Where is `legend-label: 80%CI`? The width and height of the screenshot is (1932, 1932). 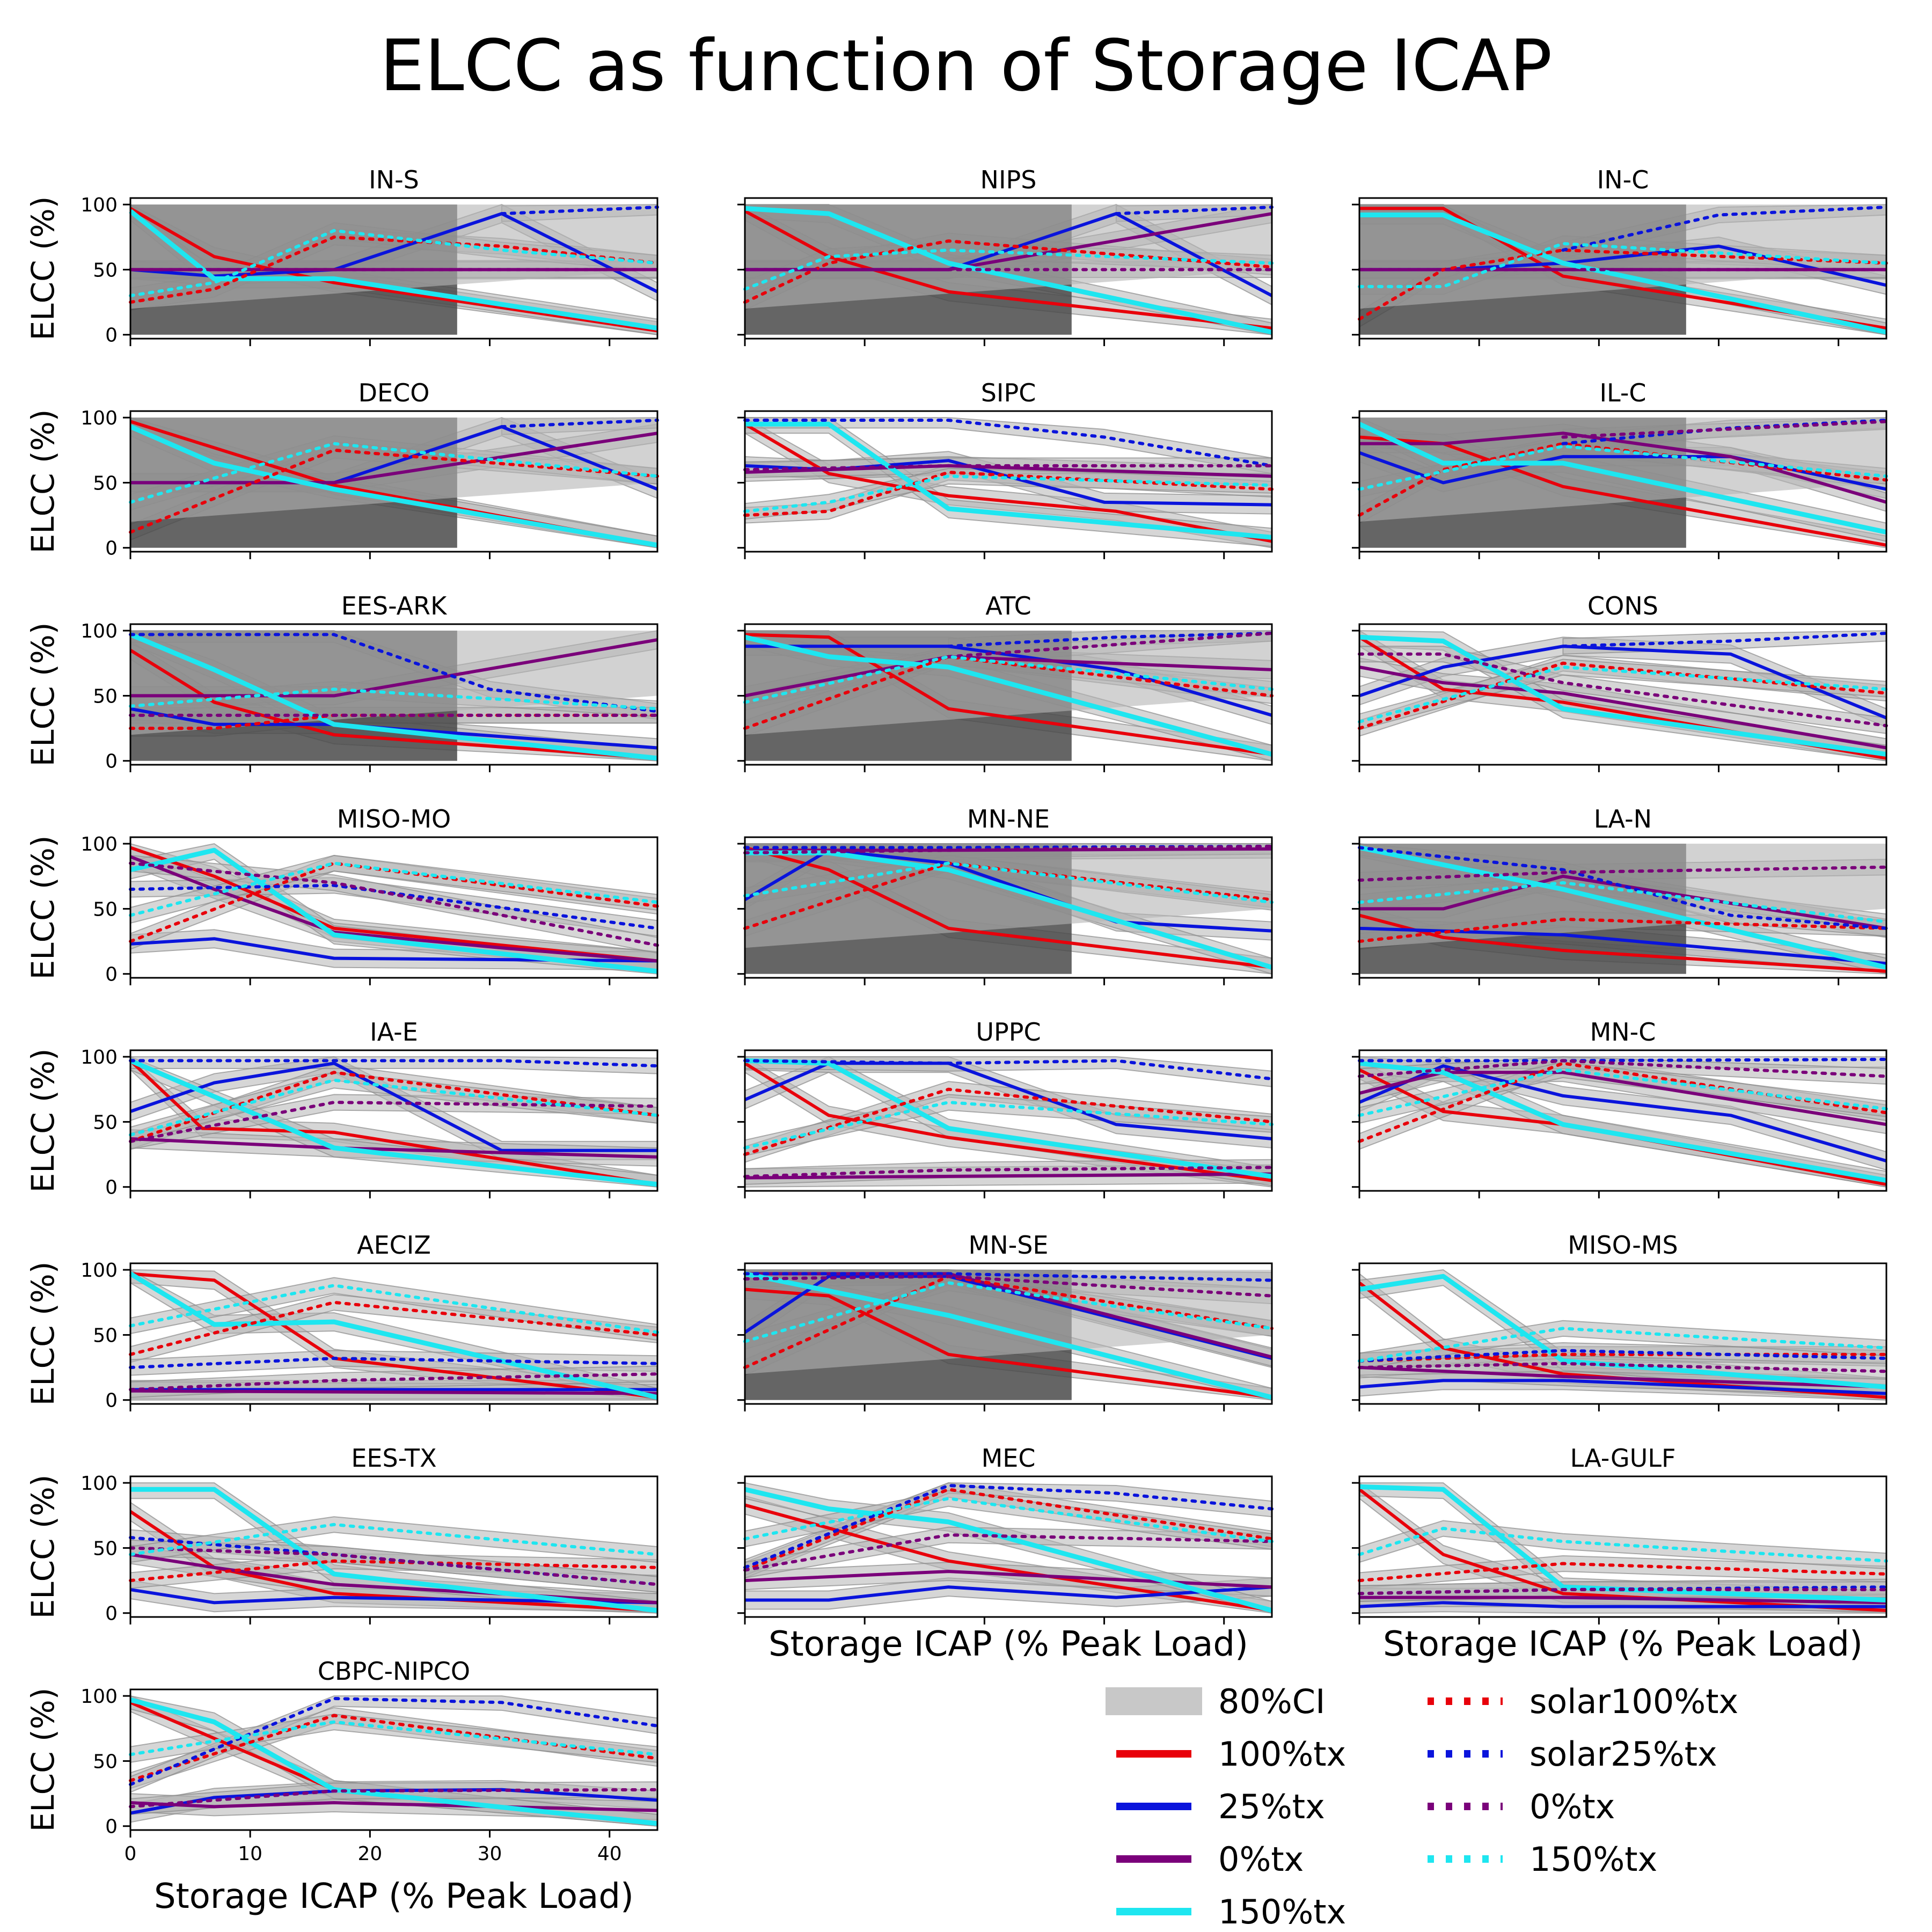
legend-label: 80%CI is located at coordinates (1271, 1701).